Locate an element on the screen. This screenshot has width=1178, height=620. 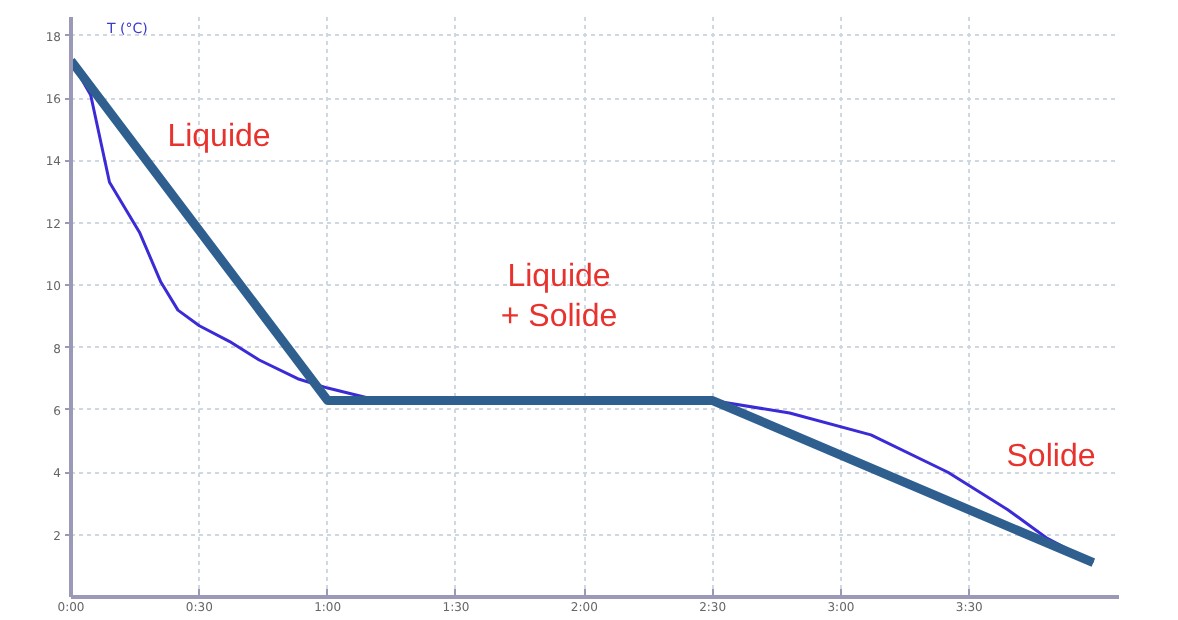
annotation: Liquide is located at coordinates (219, 137).